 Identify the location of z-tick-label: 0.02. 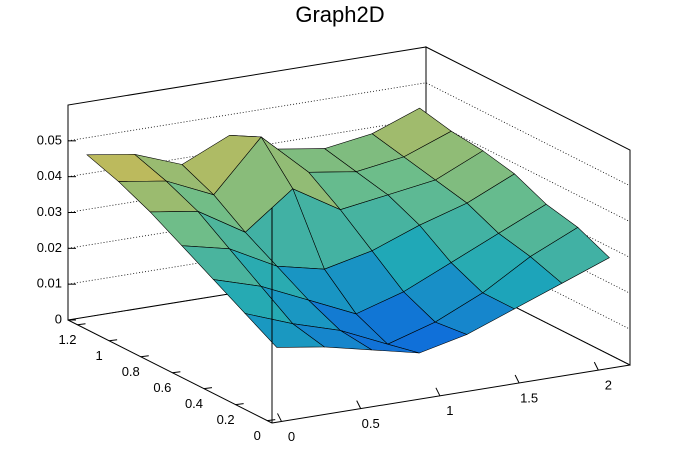
(49, 247).